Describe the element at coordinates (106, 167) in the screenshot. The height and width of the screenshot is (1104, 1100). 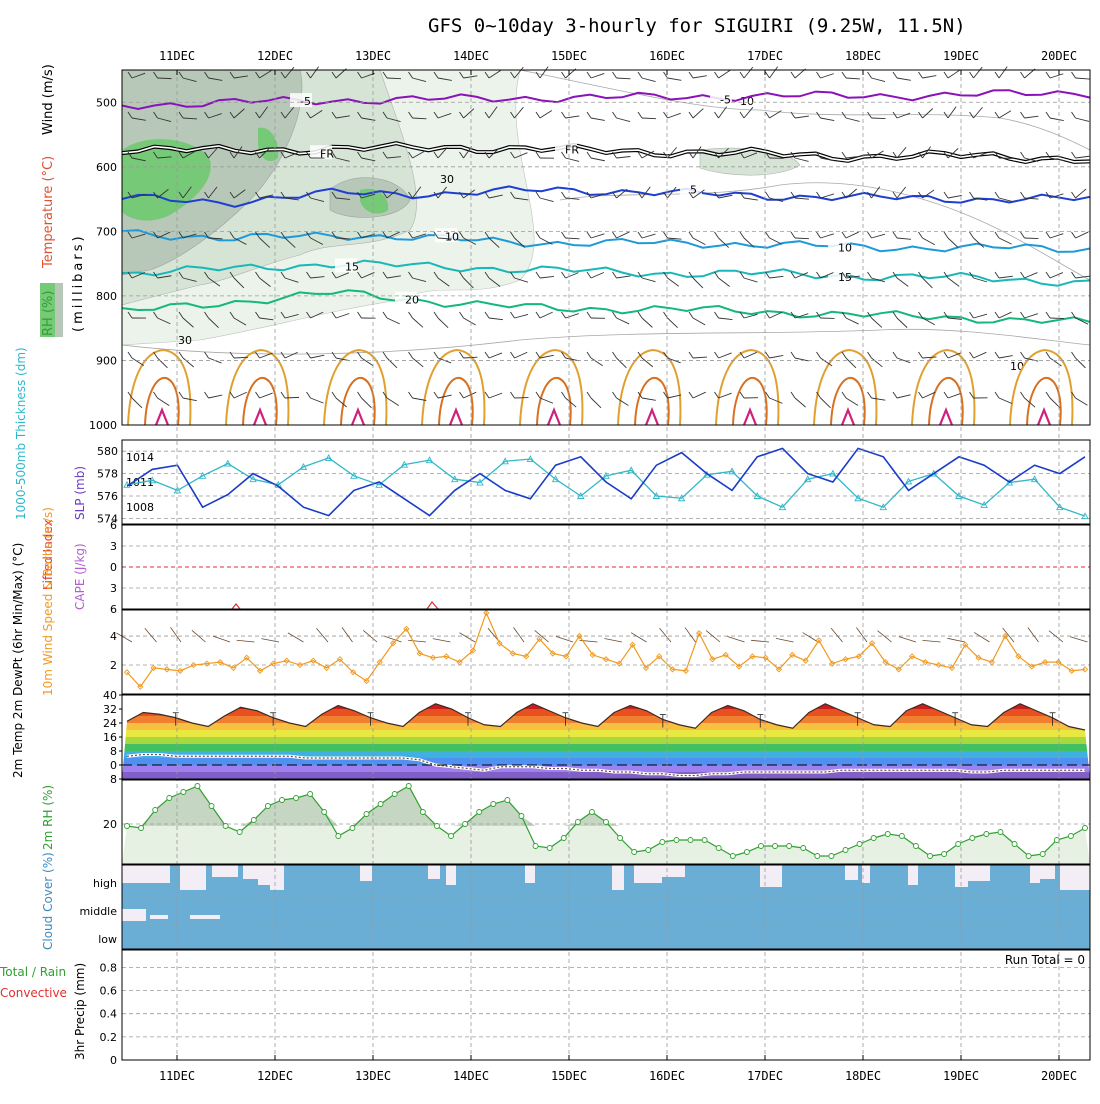
I see `tick-label-p600: 600` at that location.